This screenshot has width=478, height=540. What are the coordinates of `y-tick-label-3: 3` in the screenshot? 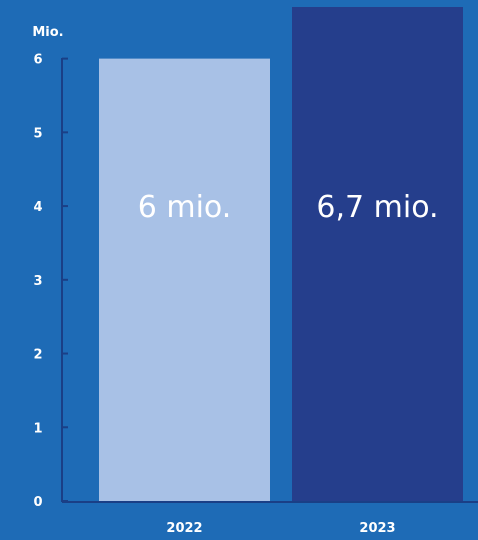 It's located at (37, 281).